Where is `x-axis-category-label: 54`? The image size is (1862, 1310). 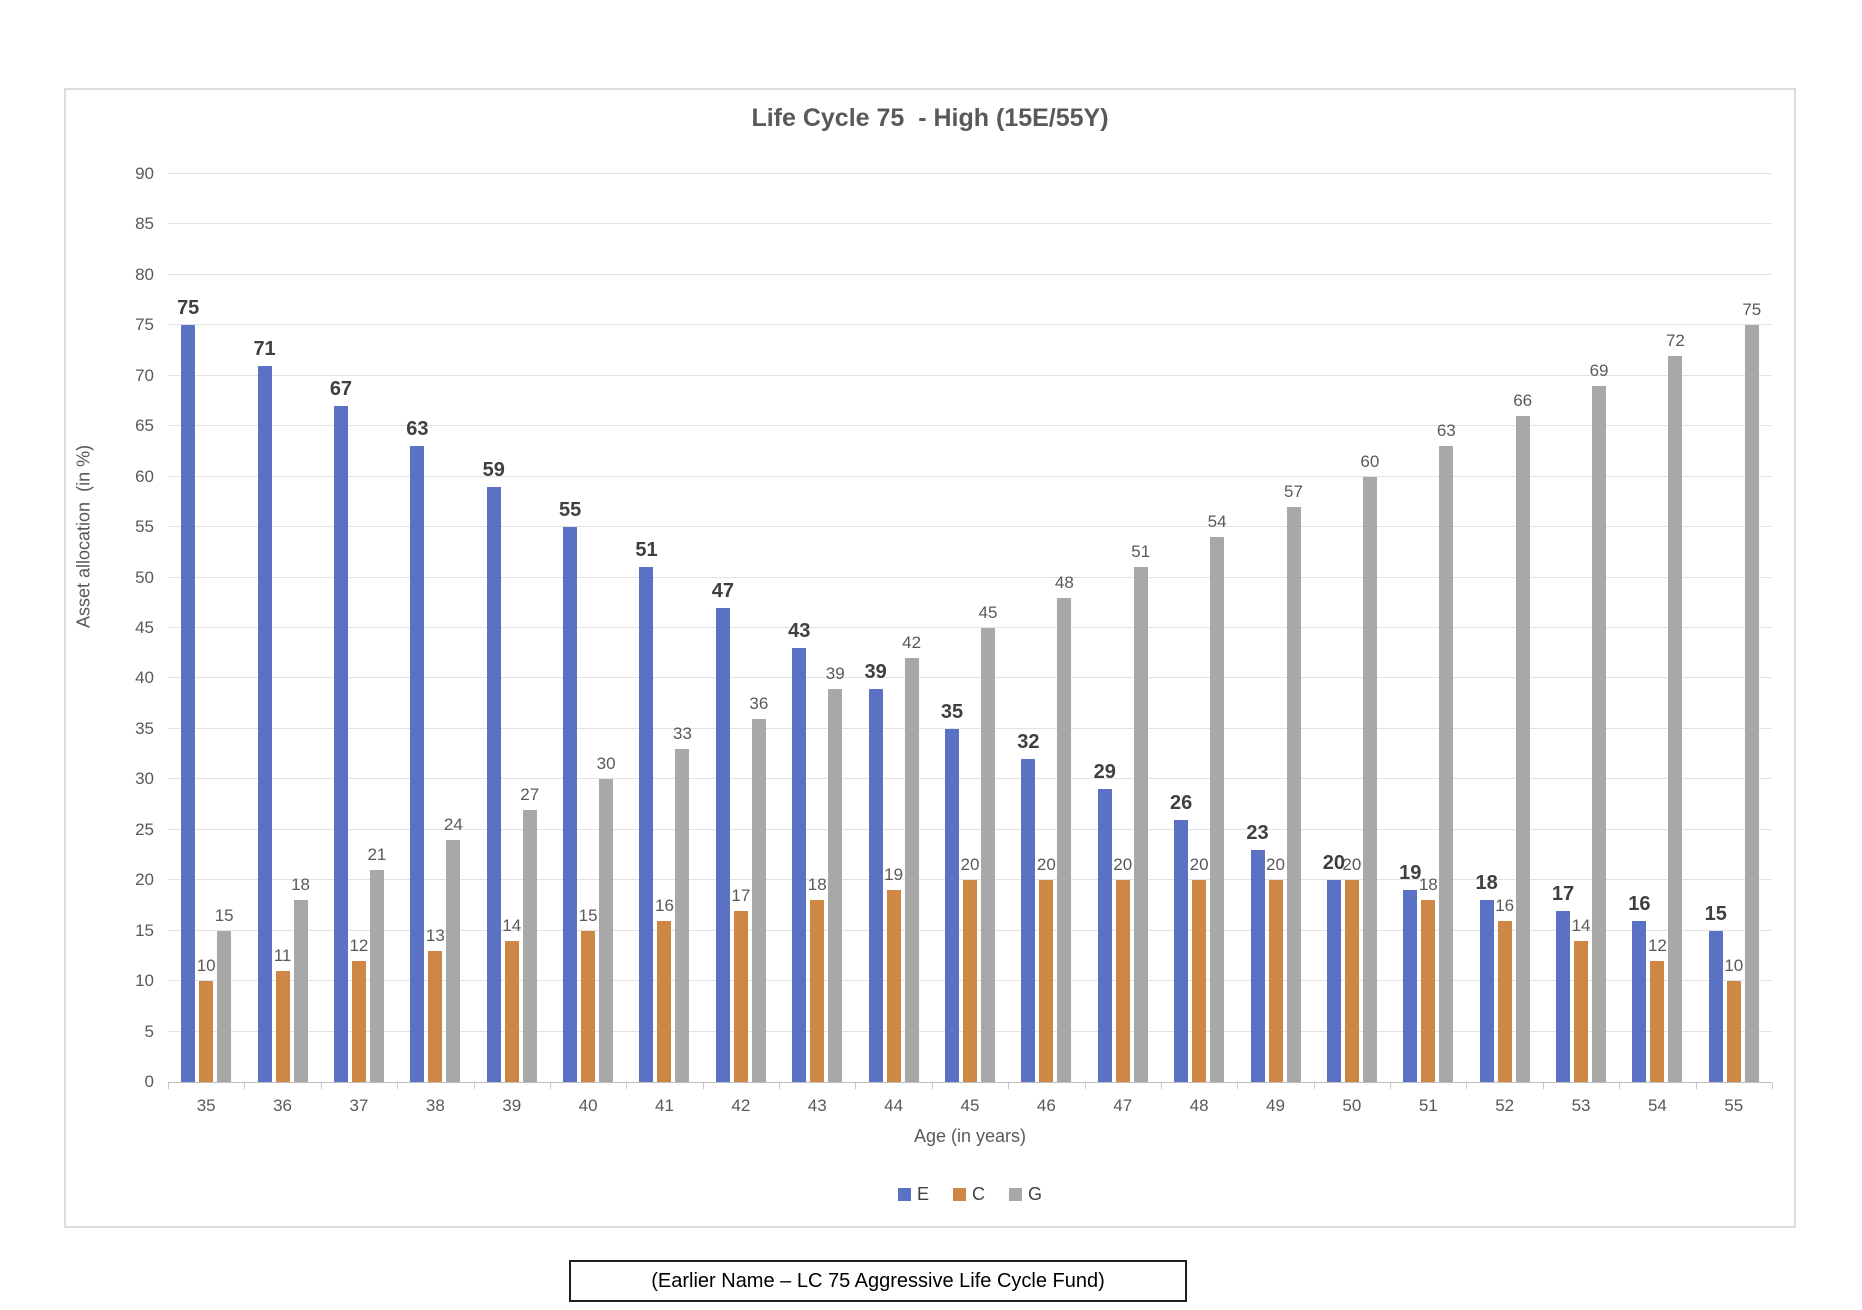 x-axis-category-label: 54 is located at coordinates (1657, 1105).